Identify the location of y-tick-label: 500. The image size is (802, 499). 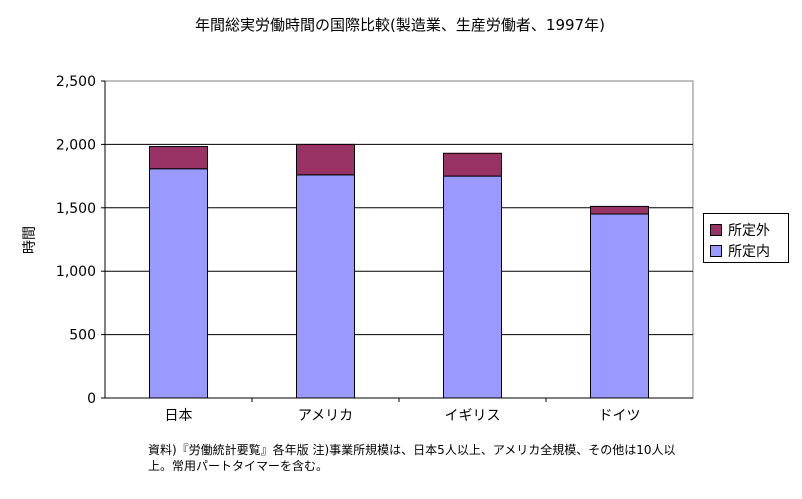
(82, 336).